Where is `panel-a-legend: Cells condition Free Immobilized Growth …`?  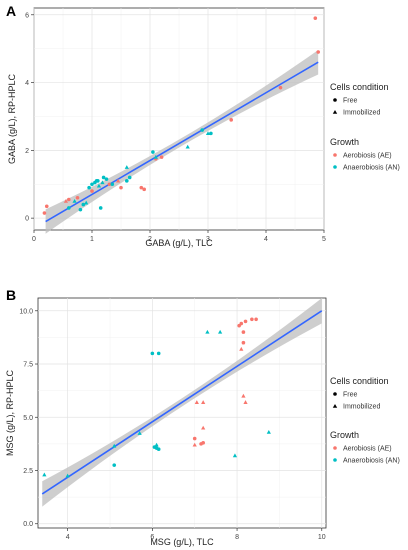 panel-a-legend: Cells condition Free Immobilized Growth … is located at coordinates (365, 127).